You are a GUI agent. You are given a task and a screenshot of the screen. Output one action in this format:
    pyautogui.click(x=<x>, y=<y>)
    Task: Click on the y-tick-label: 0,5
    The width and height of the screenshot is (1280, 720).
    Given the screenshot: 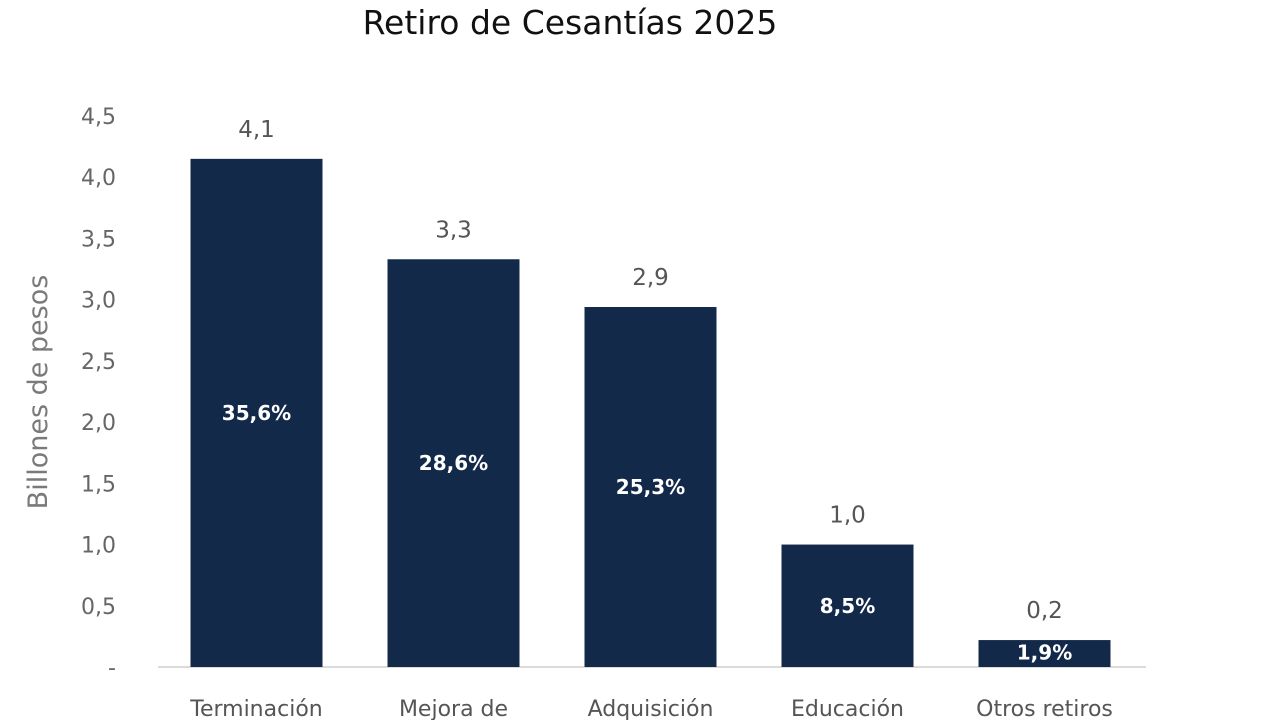 What is the action you would take?
    pyautogui.click(x=98, y=607)
    